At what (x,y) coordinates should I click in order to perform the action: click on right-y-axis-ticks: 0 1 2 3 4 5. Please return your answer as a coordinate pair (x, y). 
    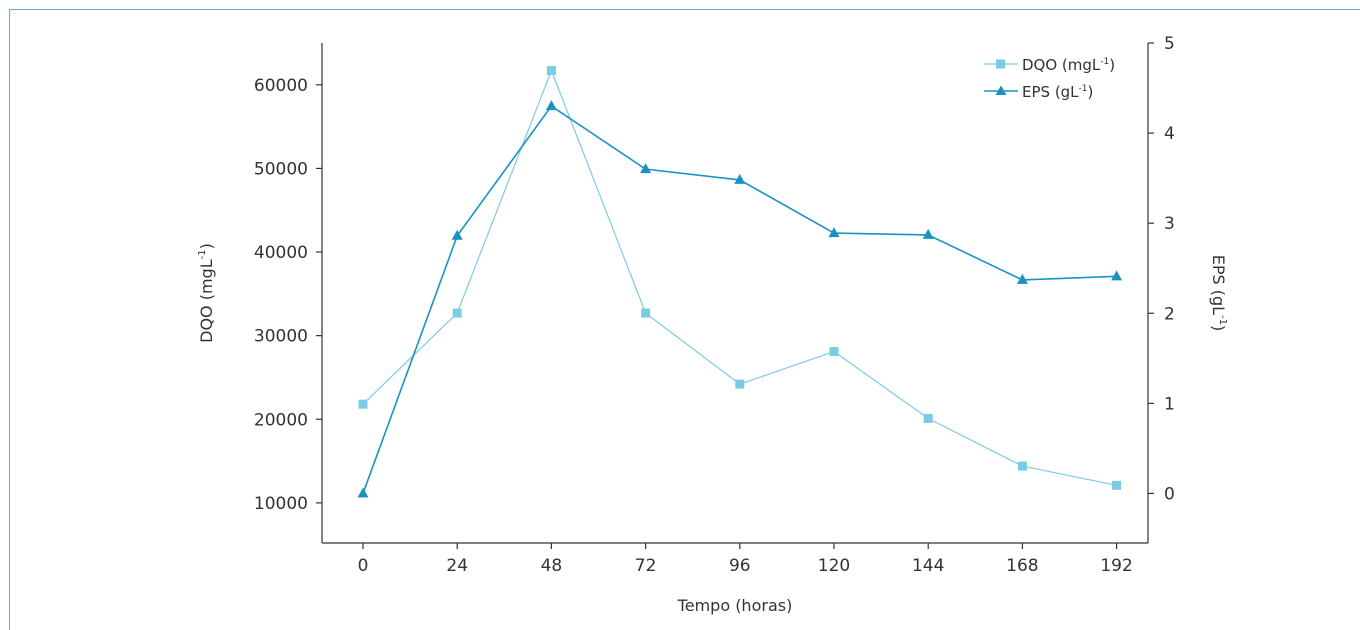
    Looking at the image, I should click on (1161, 269).